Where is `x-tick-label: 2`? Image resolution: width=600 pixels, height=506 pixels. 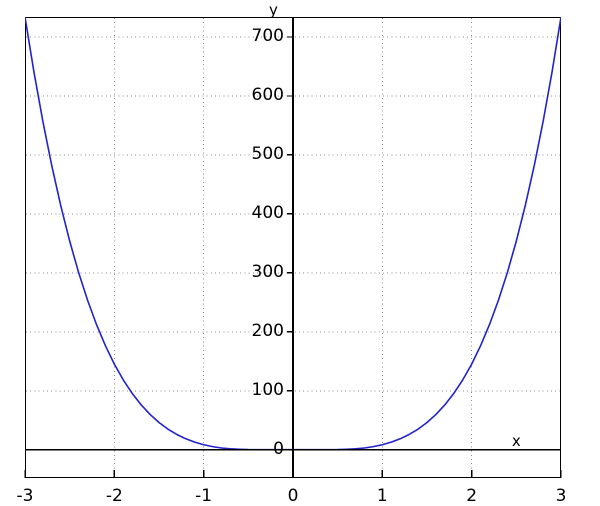
x-tick-label: 2 is located at coordinates (472, 496).